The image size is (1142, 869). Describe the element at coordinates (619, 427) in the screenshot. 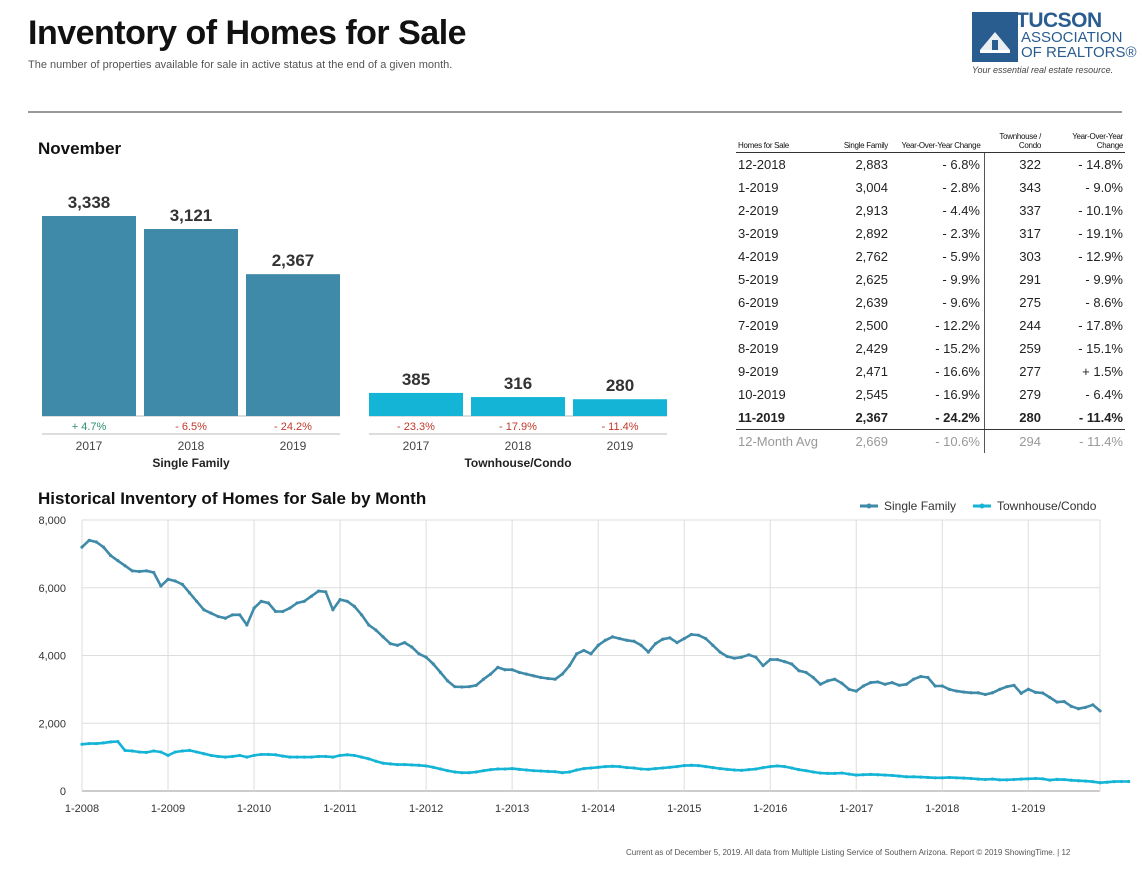

I see `bar-change-label: - 11.4%` at that location.